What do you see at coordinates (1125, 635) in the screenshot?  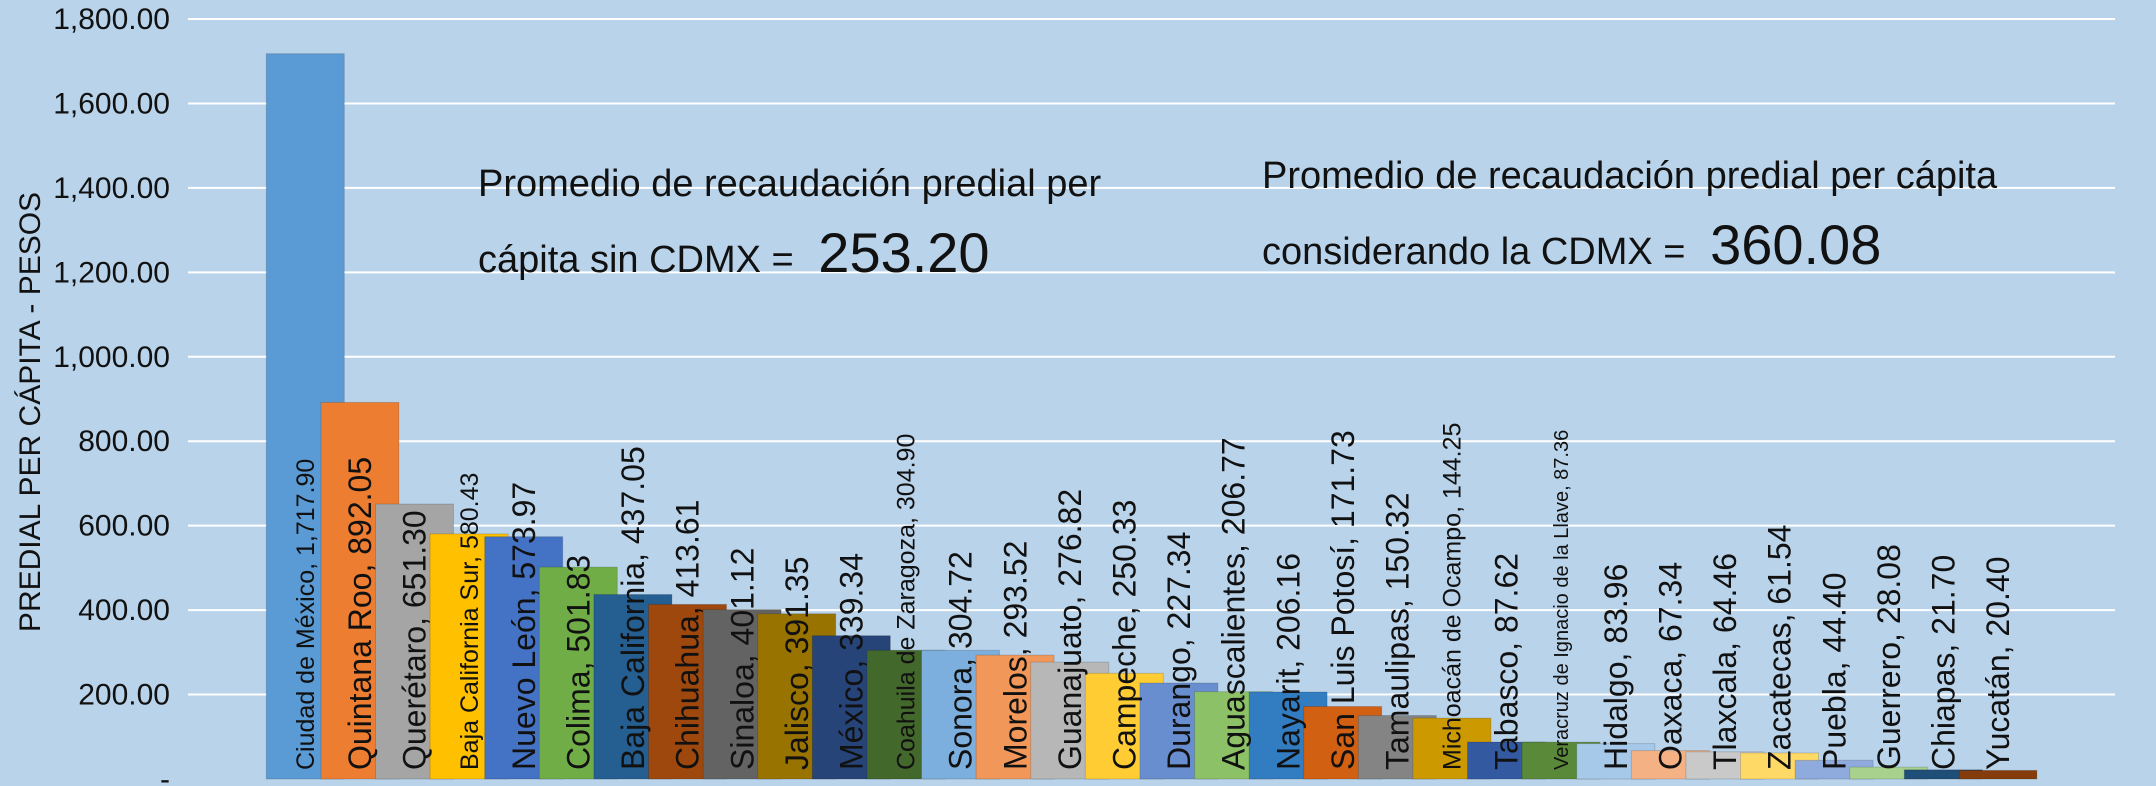 I see `bar-data-label: Campeche, 250.33` at bounding box center [1125, 635].